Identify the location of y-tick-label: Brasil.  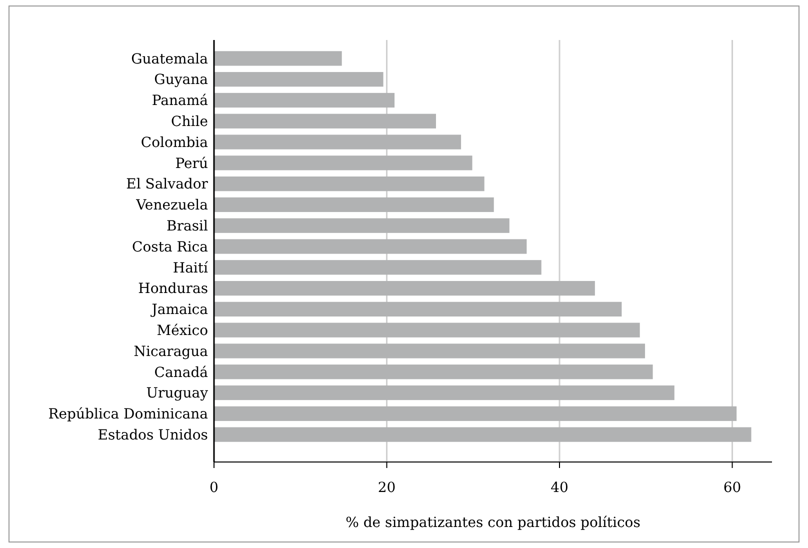
(187, 226).